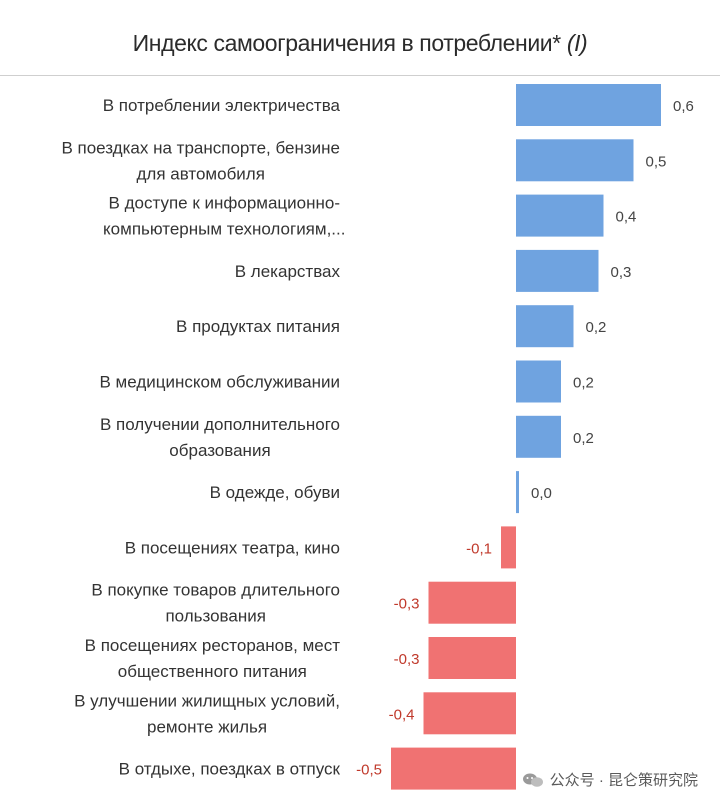 The image size is (720, 808). Describe the element at coordinates (288, 271) in the screenshot. I see `category-label: В лекарствах` at that location.